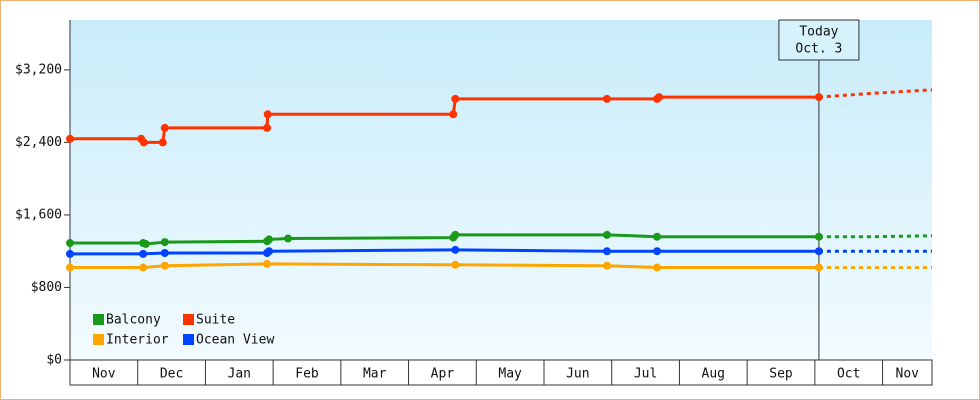  I want to click on legend-label: Interior, so click(137, 340).